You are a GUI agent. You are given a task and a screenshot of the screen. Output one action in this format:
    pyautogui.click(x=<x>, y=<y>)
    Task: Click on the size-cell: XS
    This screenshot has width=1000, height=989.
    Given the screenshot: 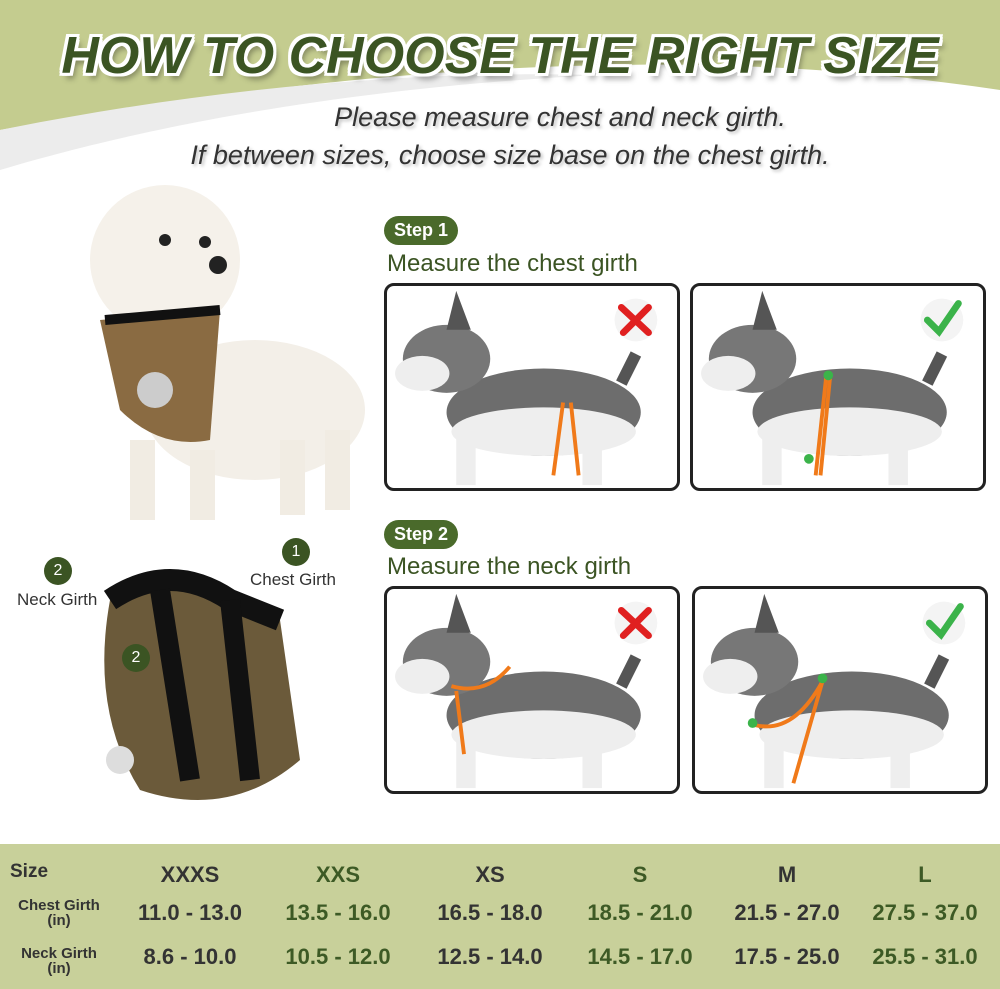 What is the action you would take?
    pyautogui.click(x=490, y=874)
    